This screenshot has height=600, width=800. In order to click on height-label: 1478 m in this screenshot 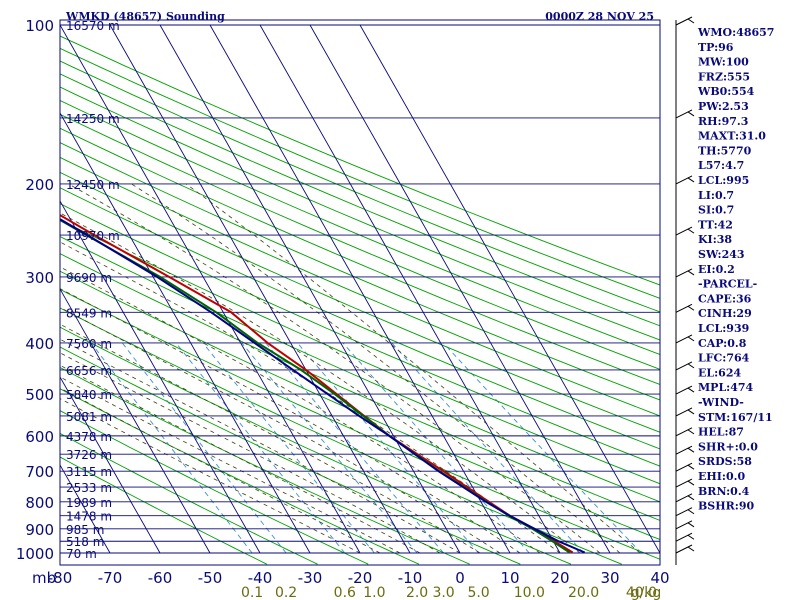, I will do `click(89, 517)`.